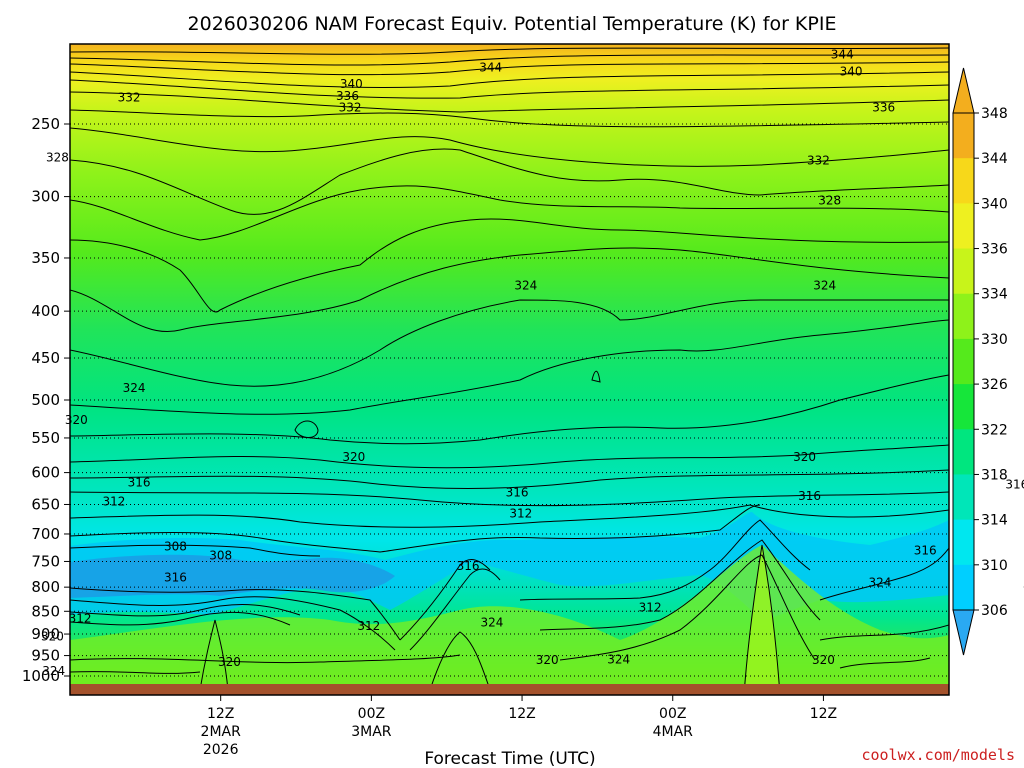 The height and width of the screenshot is (768, 1024). Describe the element at coordinates (45, 587) in the screenshot. I see `y-tick-label: 800` at that location.